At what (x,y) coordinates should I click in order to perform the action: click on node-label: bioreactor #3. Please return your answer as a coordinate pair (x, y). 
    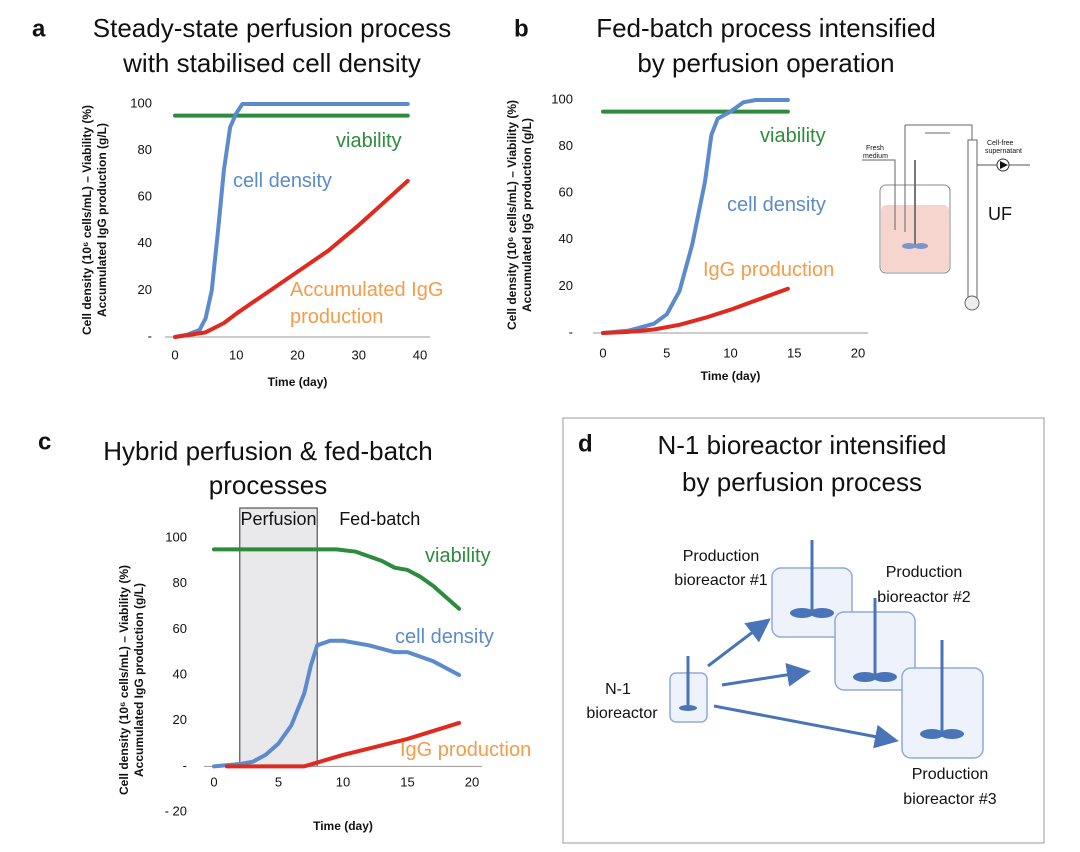
    Looking at the image, I should click on (949, 799).